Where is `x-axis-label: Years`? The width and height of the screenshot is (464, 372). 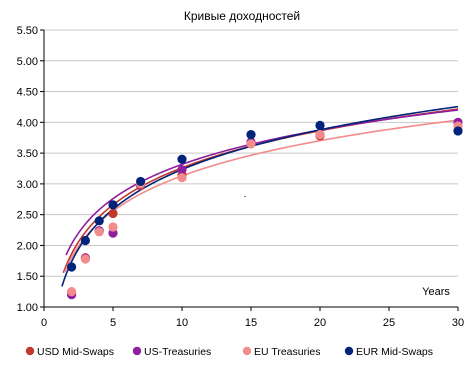
x-axis-label: Years is located at coordinates (436, 292).